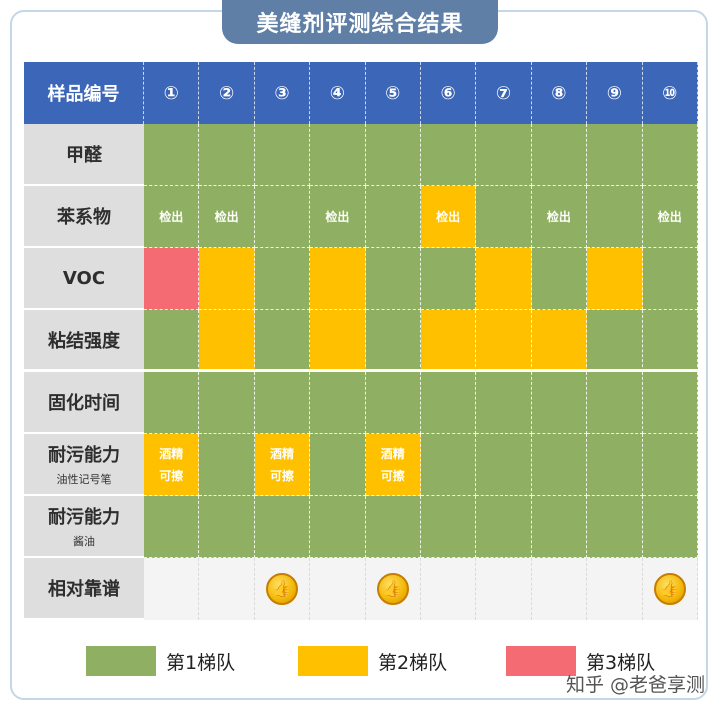 This screenshot has width=720, height=711. What do you see at coordinates (84, 517) in the screenshot?
I see `row-label-text: 耐污能力` at bounding box center [84, 517].